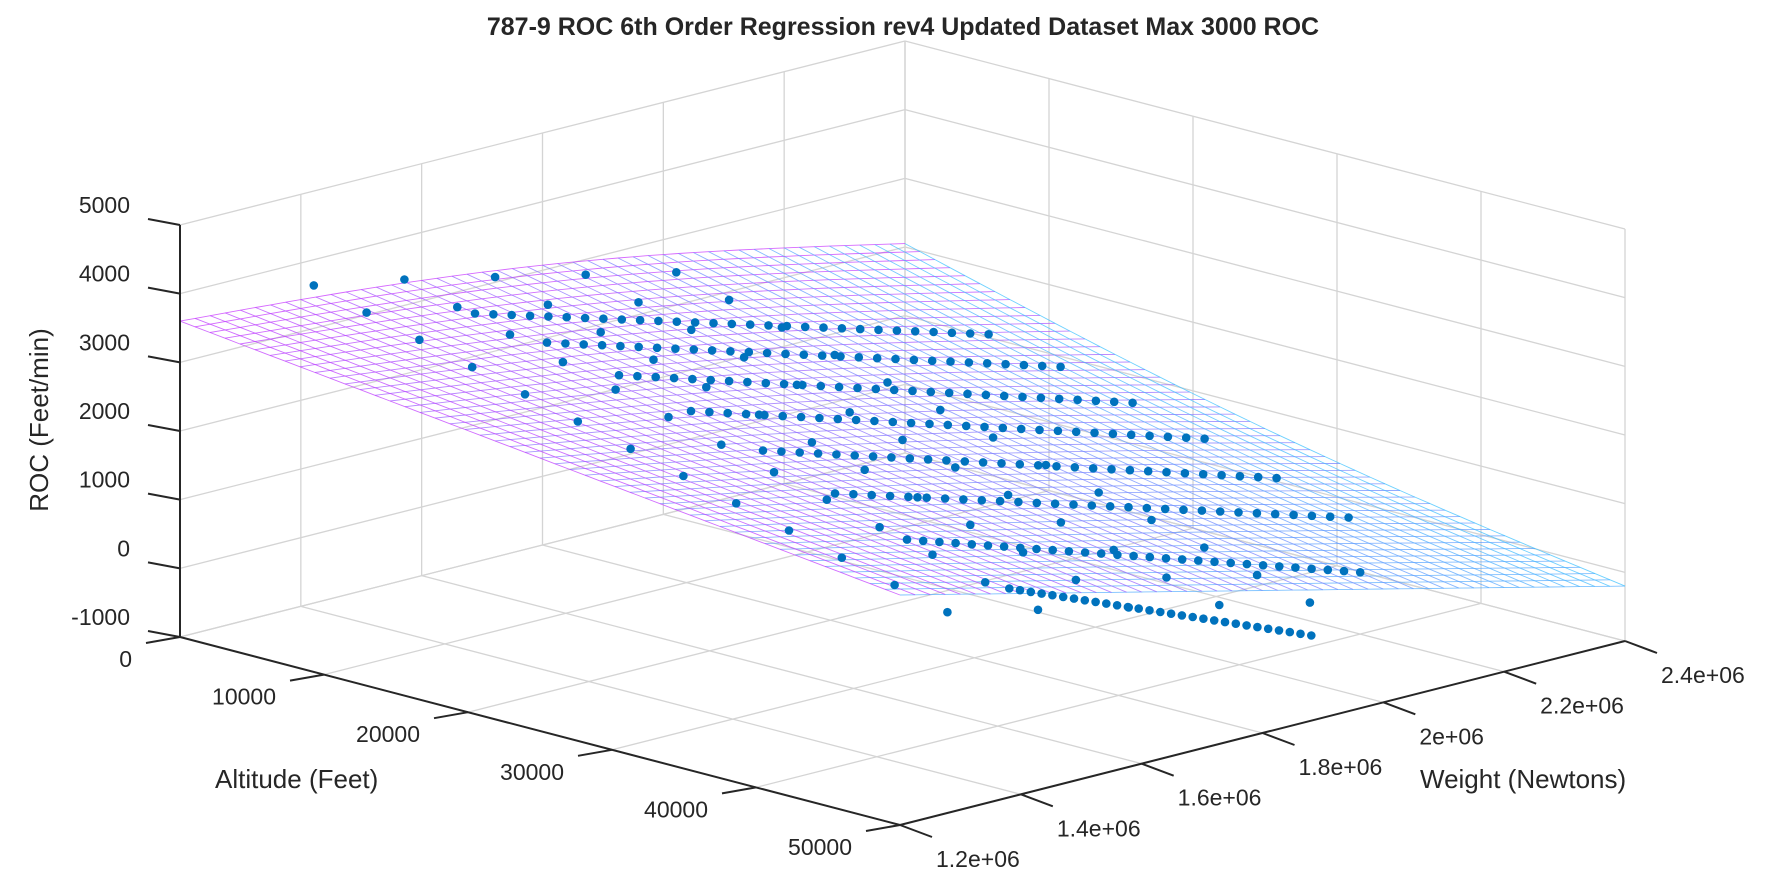 This screenshot has height=886, width=1782. What do you see at coordinates (1523, 779) in the screenshot?
I see `x-axis-label: Weight (Newtons)` at bounding box center [1523, 779].